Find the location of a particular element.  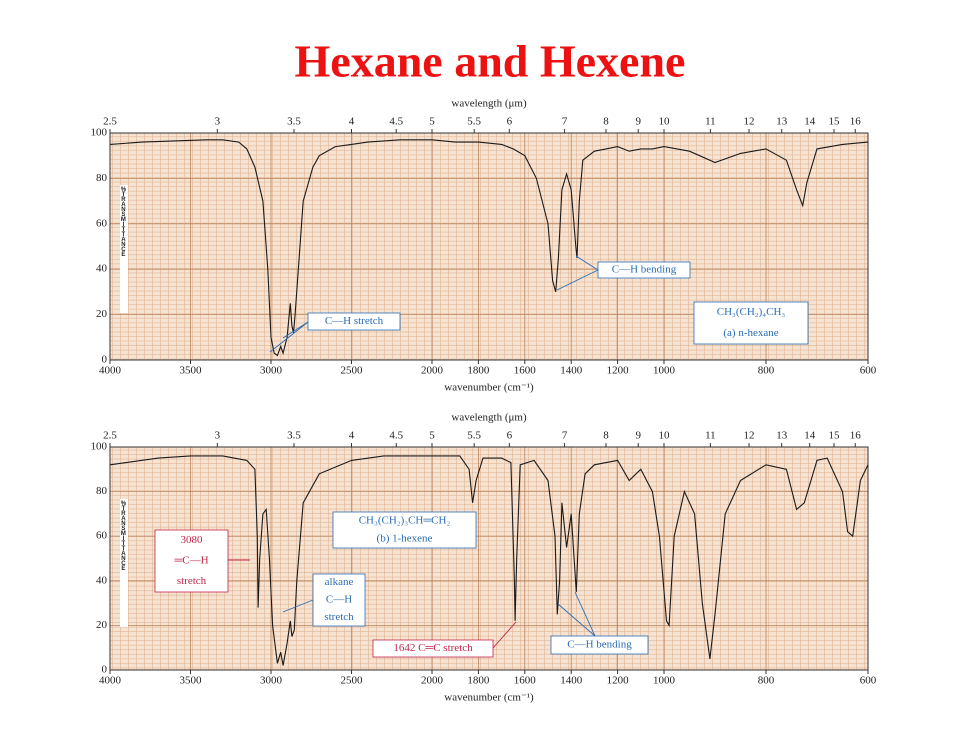

annotation-text: alkane is located at coordinates (339, 582).